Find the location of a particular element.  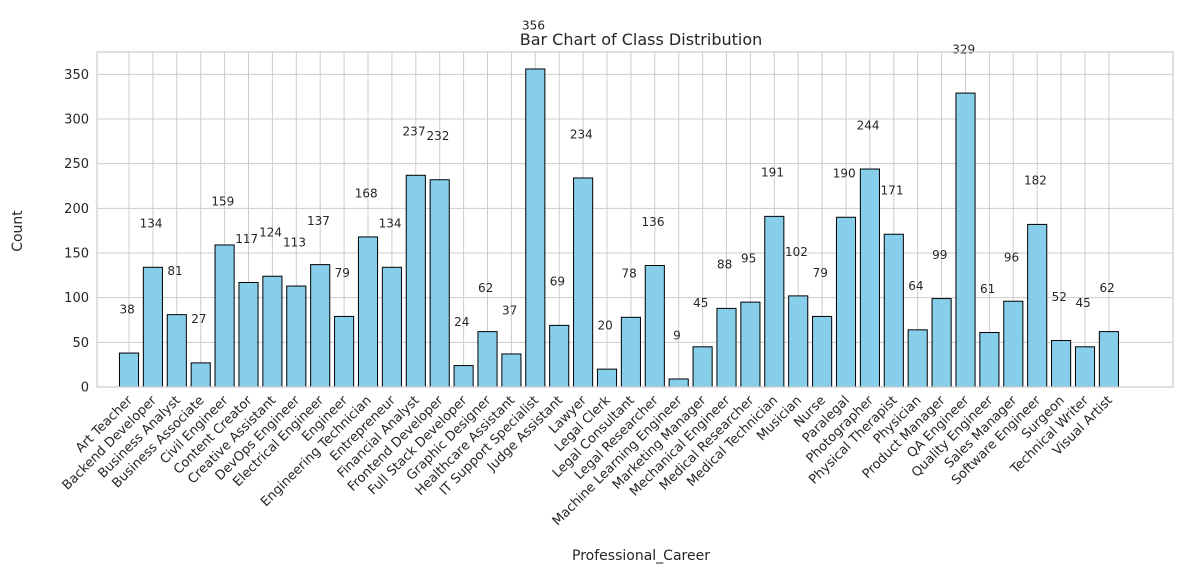

data-label: 64 is located at coordinates (915, 286).